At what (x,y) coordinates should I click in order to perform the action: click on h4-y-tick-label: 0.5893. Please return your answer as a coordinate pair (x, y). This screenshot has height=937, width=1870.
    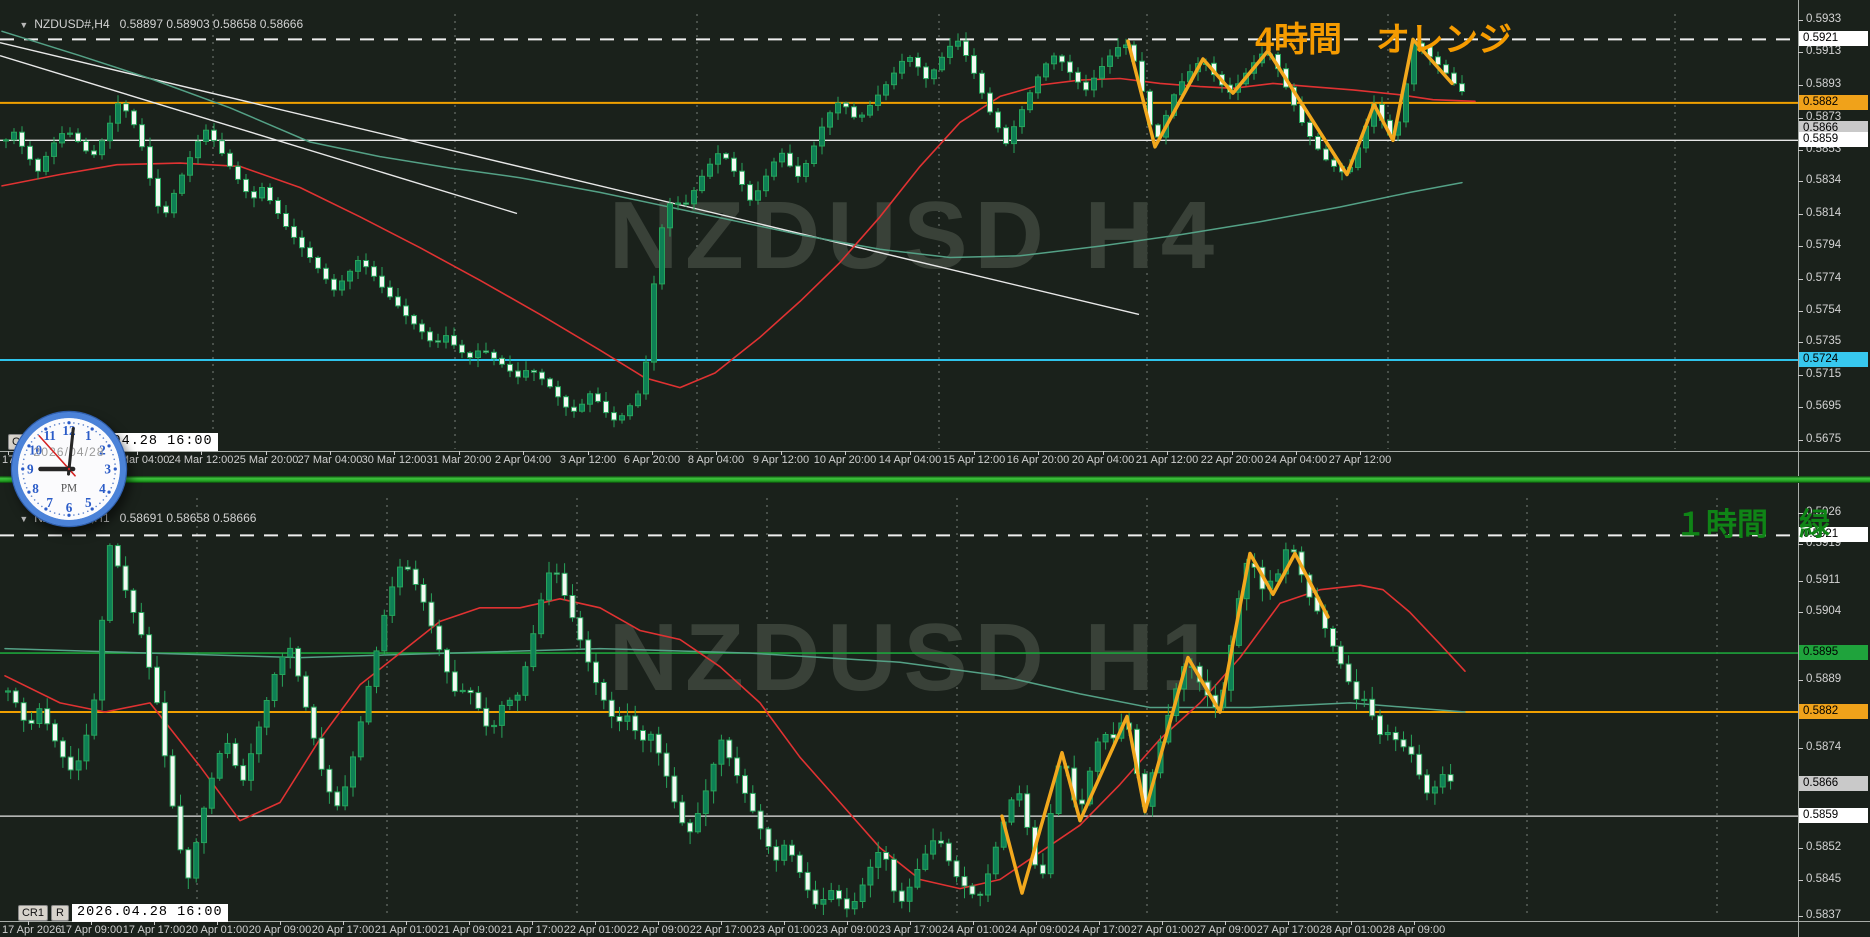
    Looking at the image, I should click on (1824, 84).